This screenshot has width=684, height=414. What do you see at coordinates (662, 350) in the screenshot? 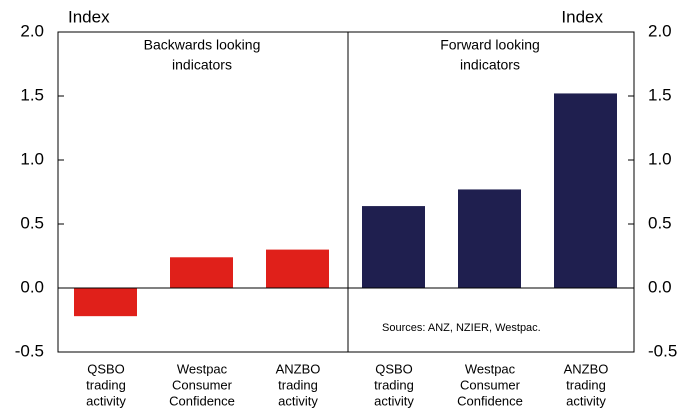
I see `y2-tick-label: -0.5` at bounding box center [662, 350].